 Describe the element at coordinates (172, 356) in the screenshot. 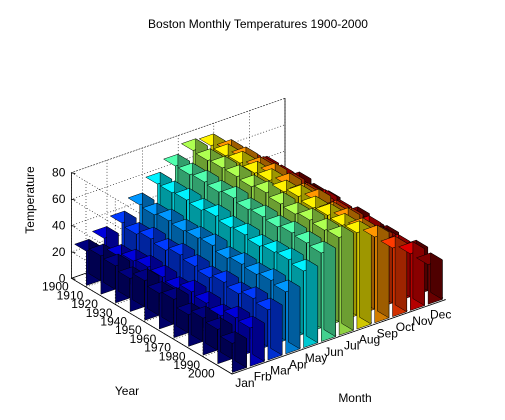

I see `year-tick-label: 1980` at that location.